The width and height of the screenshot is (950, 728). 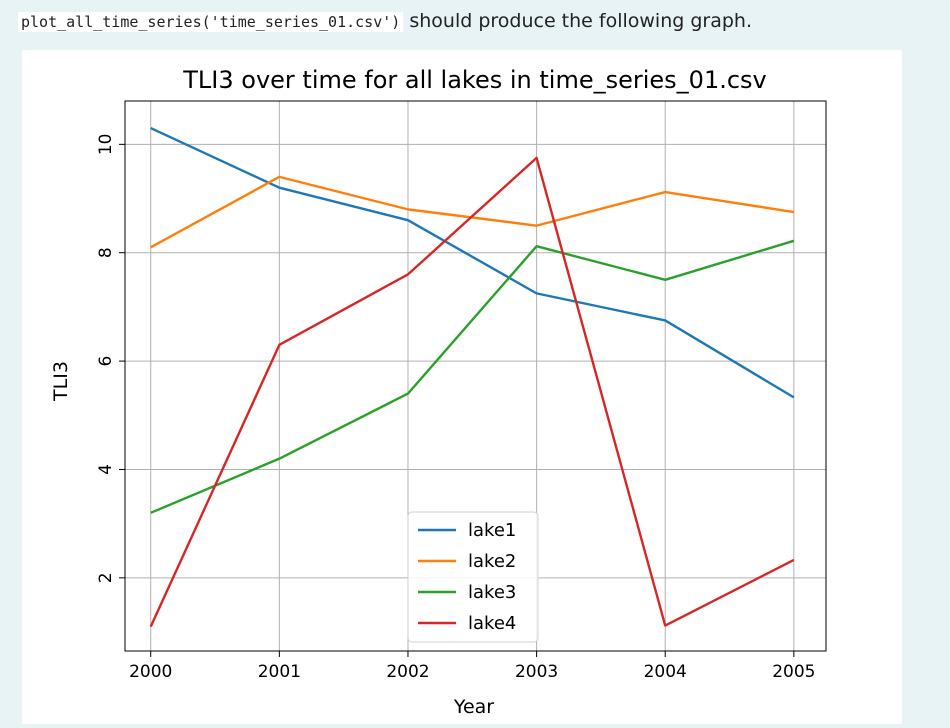 I want to click on y-tick-label: 10, so click(x=106, y=145).